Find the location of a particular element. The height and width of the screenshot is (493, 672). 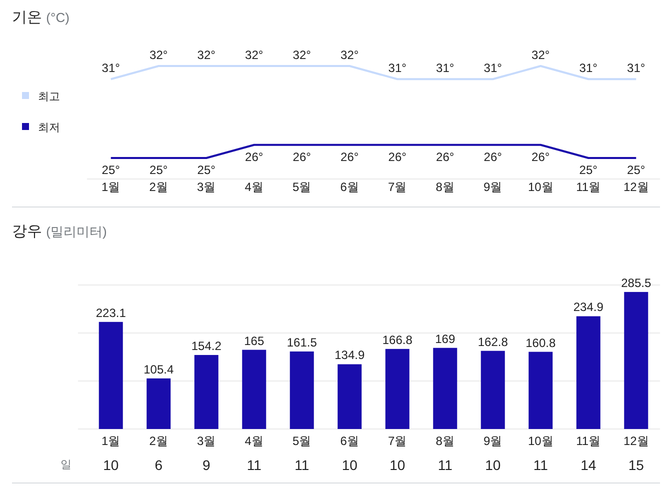

data-label: 223.1 is located at coordinates (111, 313).